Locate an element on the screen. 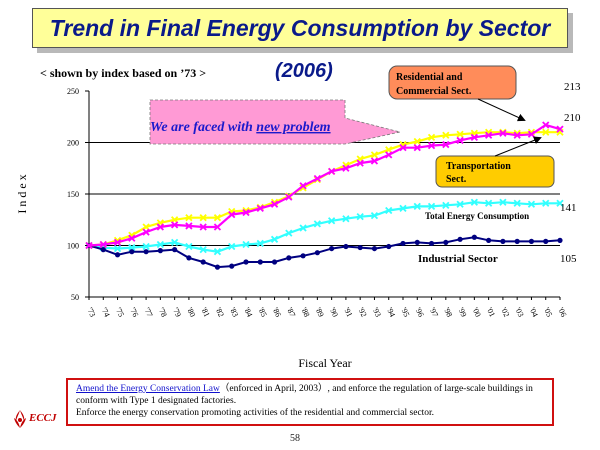  callout-residential-box is located at coordinates (452, 82).